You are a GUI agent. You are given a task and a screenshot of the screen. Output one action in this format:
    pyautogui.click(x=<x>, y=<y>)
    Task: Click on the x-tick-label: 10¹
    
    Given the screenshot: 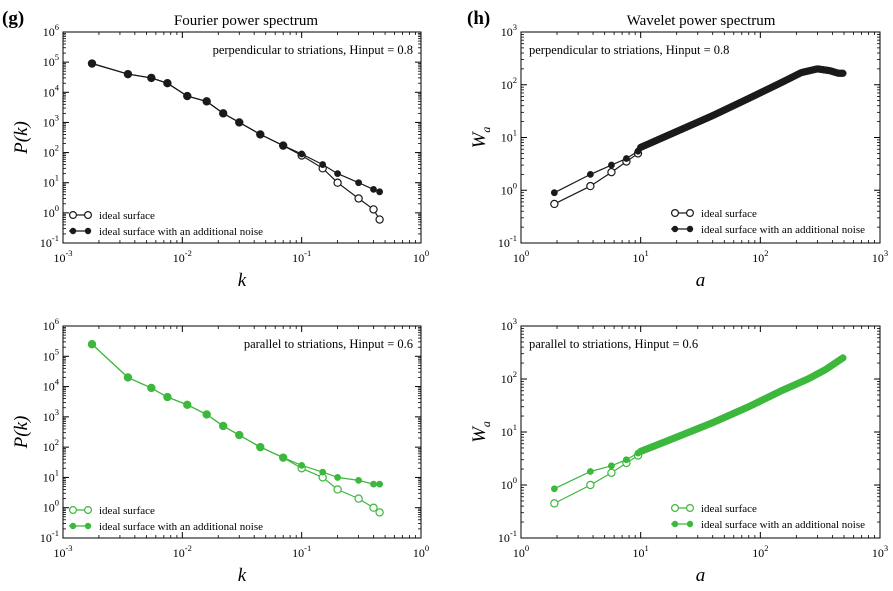 What is the action you would take?
    pyautogui.click(x=641, y=551)
    